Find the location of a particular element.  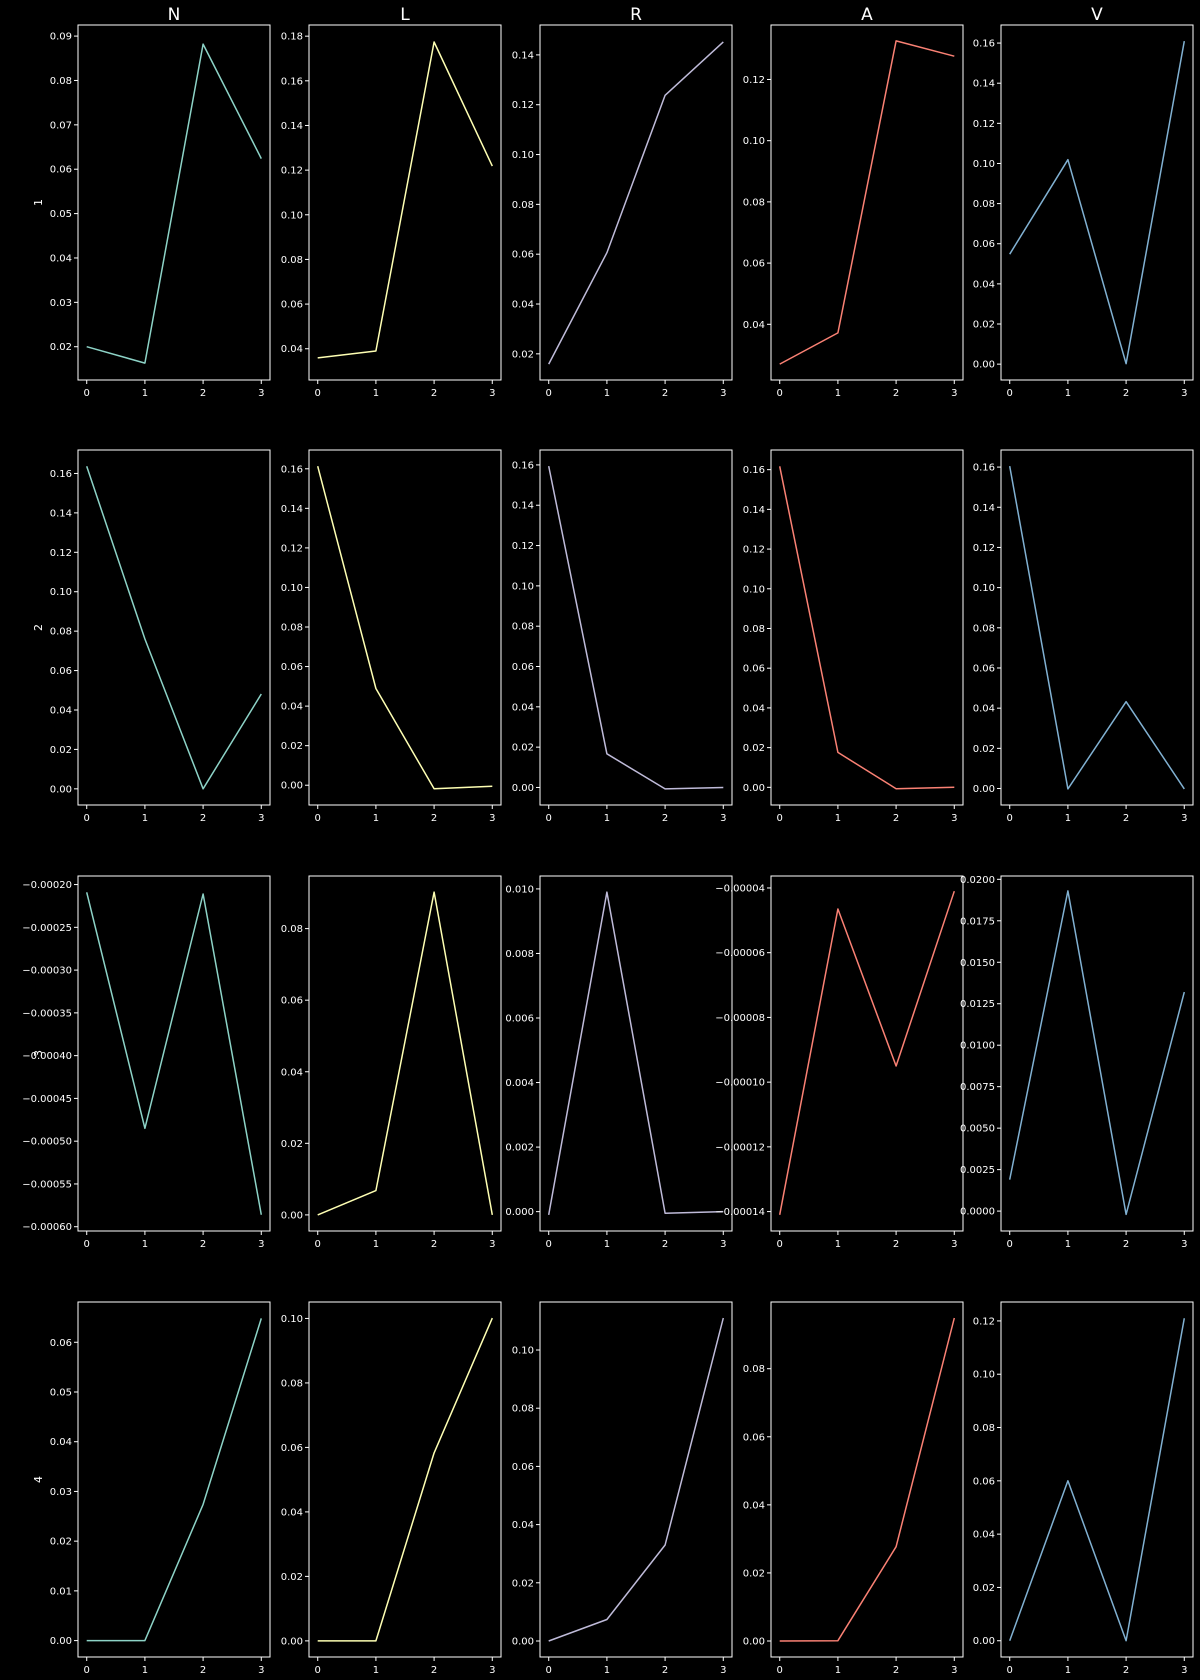

y-tick-label: 0.14 is located at coordinates (292, 509).